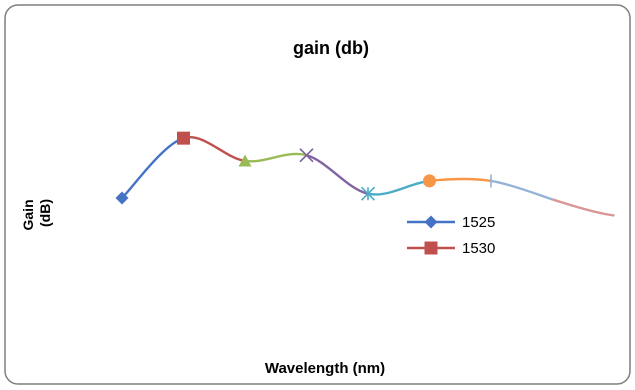 The image size is (635, 390). What do you see at coordinates (28, 214) in the screenshot?
I see `y-axis-label-line-1: Gain` at bounding box center [28, 214].